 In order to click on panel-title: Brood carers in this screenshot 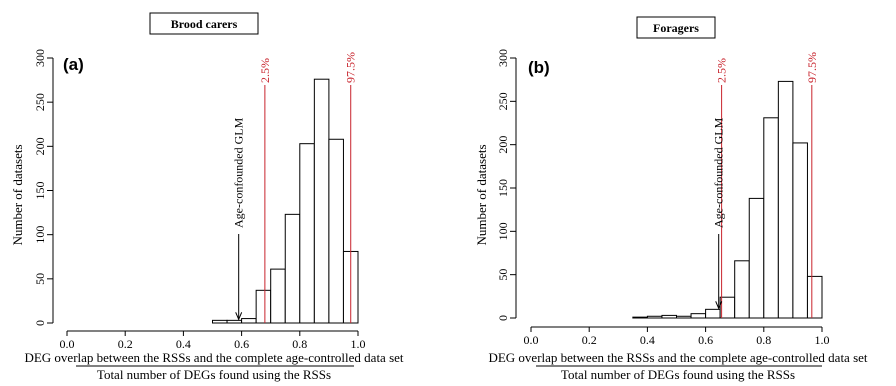, I will do `click(204, 24)`.